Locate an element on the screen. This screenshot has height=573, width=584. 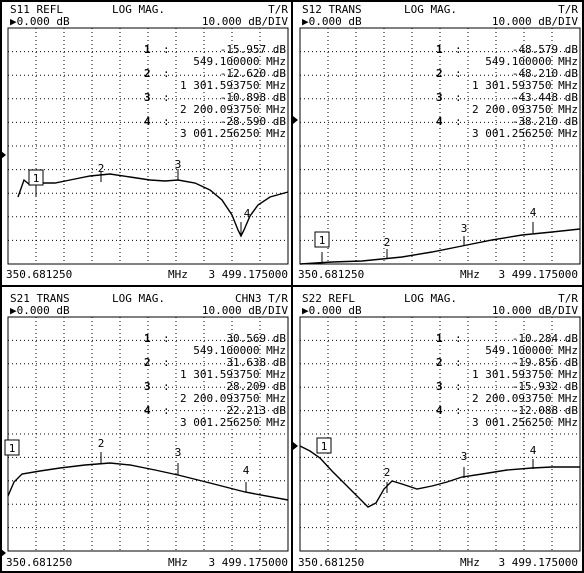
marker-value: -15.932 dB is located at coordinates (544, 386).